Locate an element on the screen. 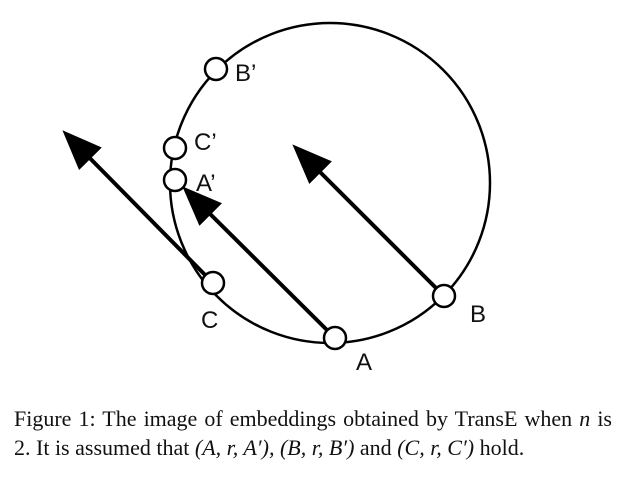  node-b-prime is located at coordinates (216, 69).